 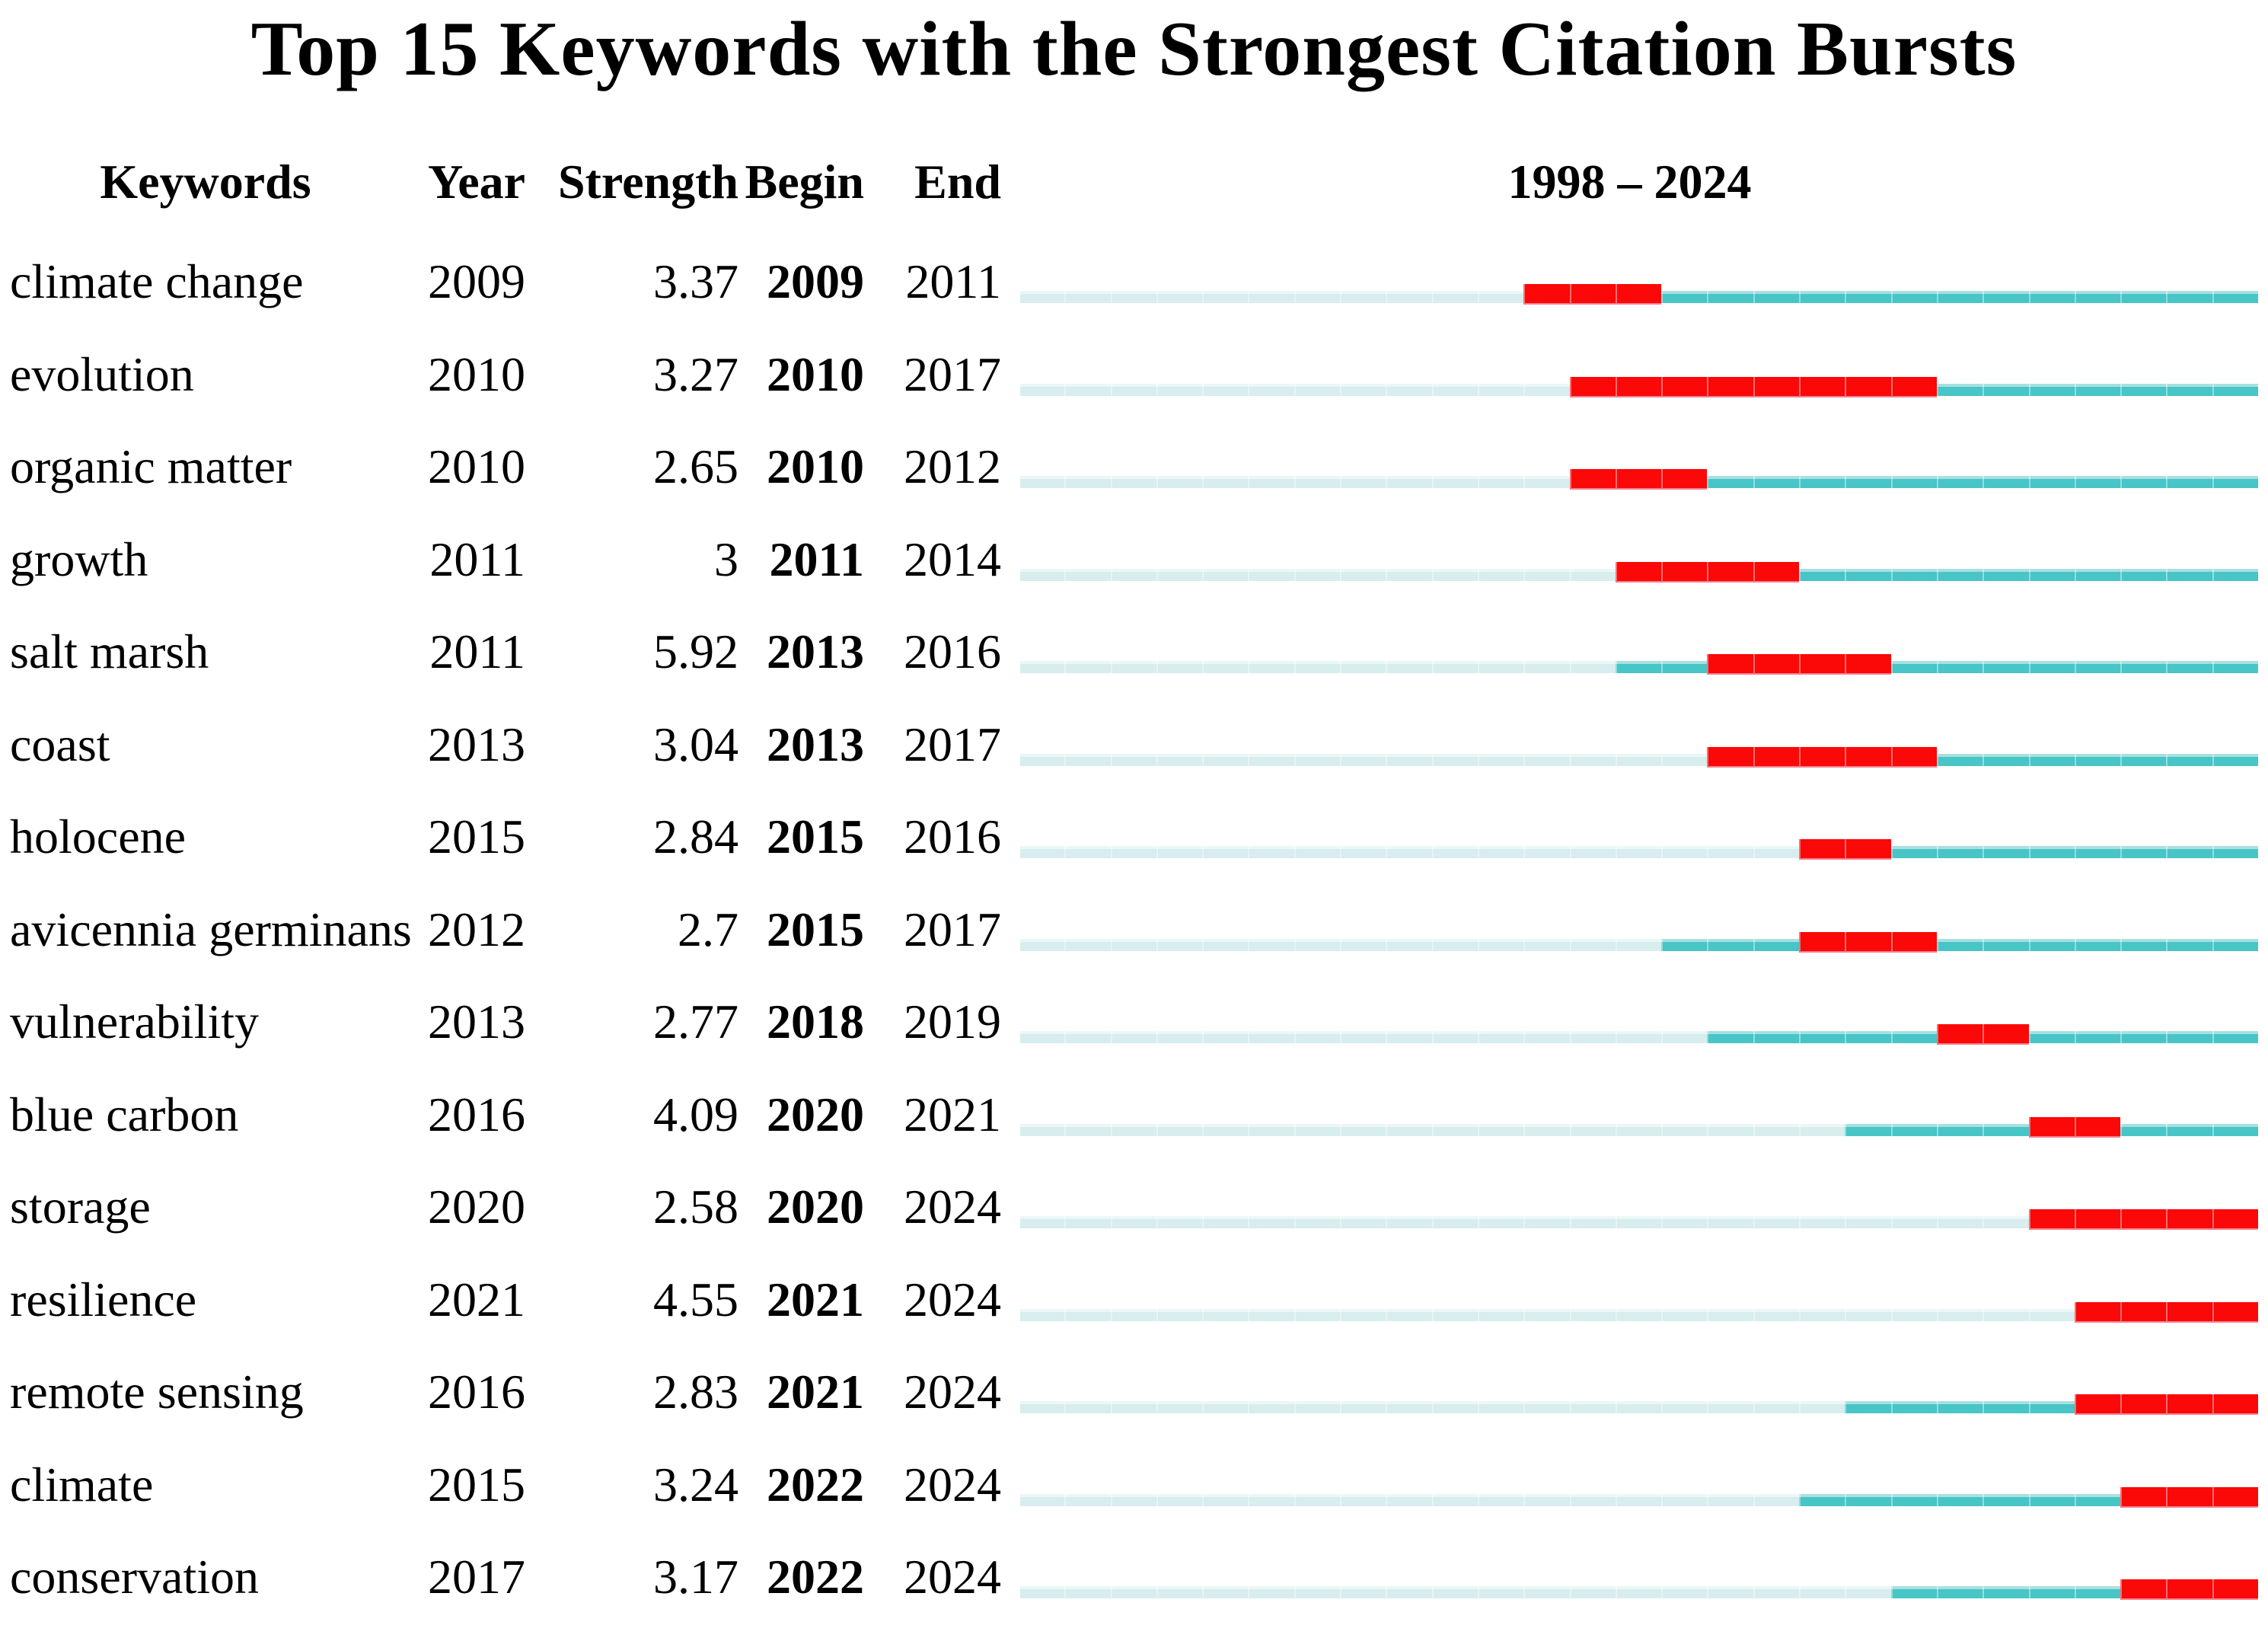 I want to click on end-value: 2011, so click(x=953, y=281).